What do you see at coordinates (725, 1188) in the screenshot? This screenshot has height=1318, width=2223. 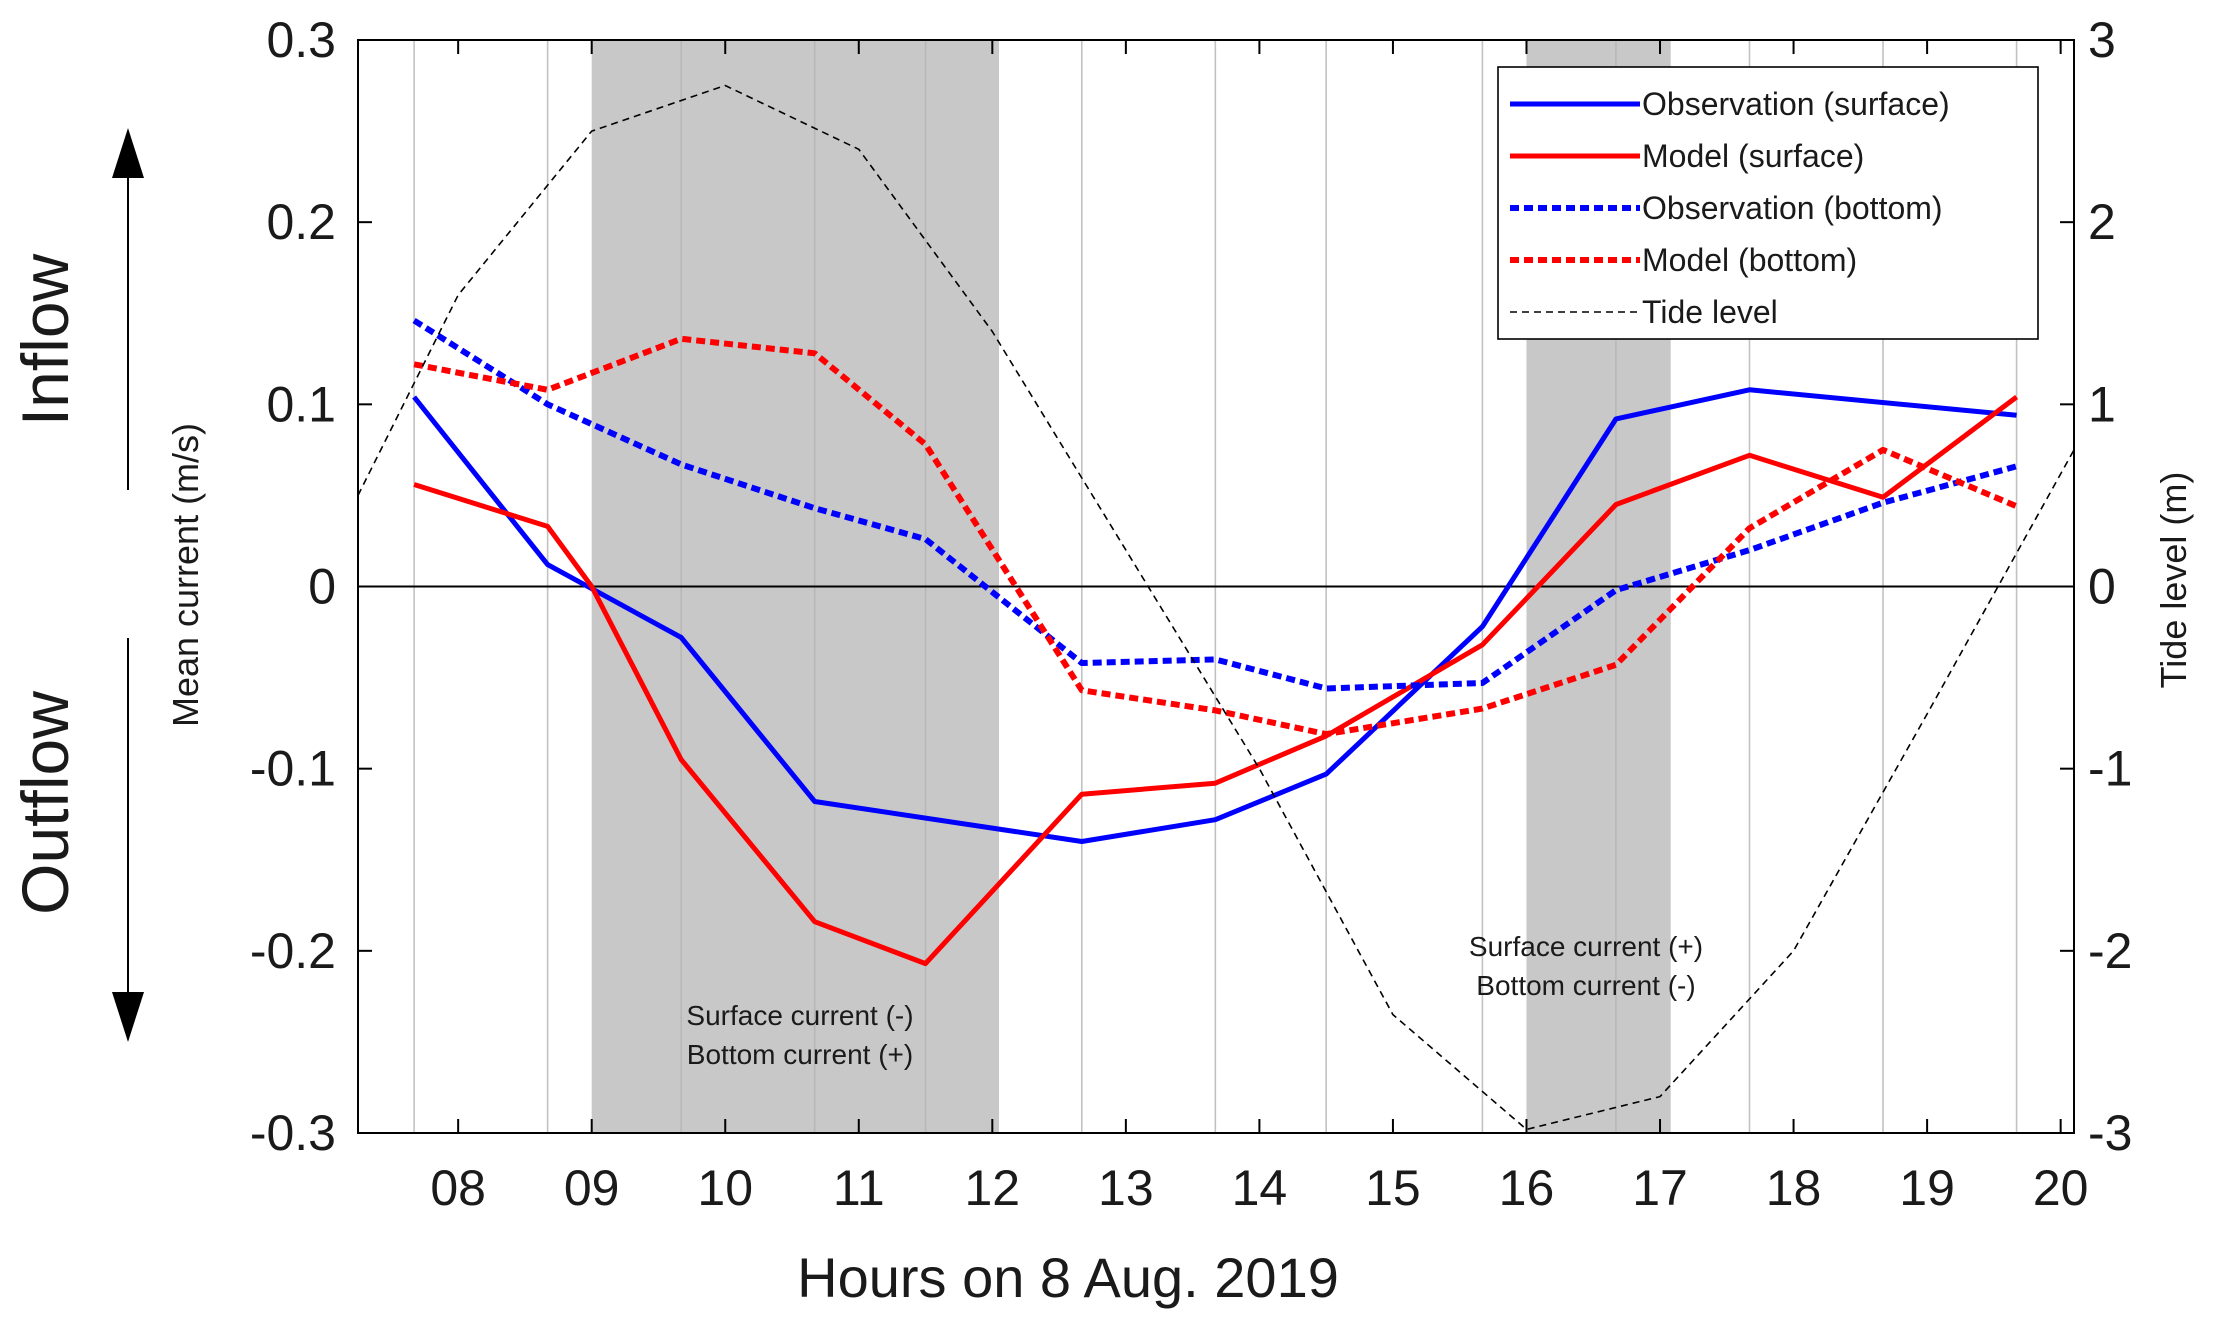 I see `x-tick-label: 10` at bounding box center [725, 1188].